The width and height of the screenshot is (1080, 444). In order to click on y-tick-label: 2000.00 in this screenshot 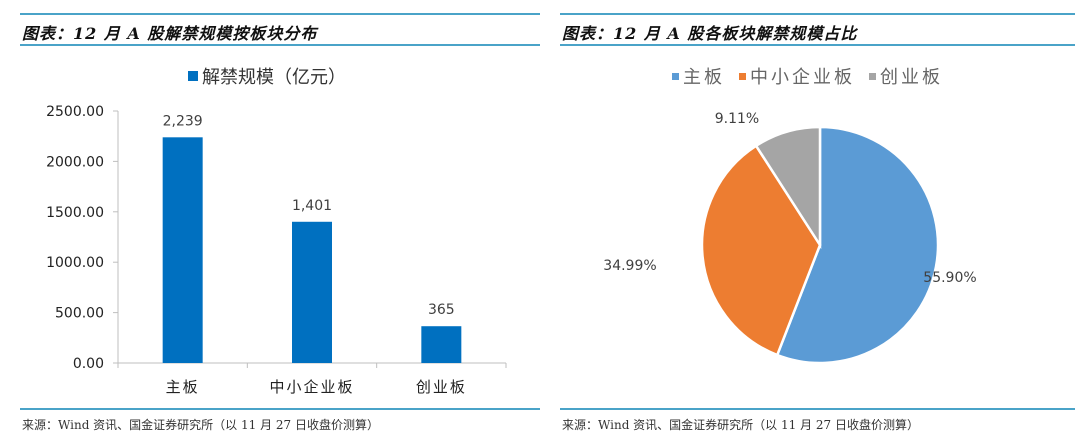, I will do `click(75, 162)`.